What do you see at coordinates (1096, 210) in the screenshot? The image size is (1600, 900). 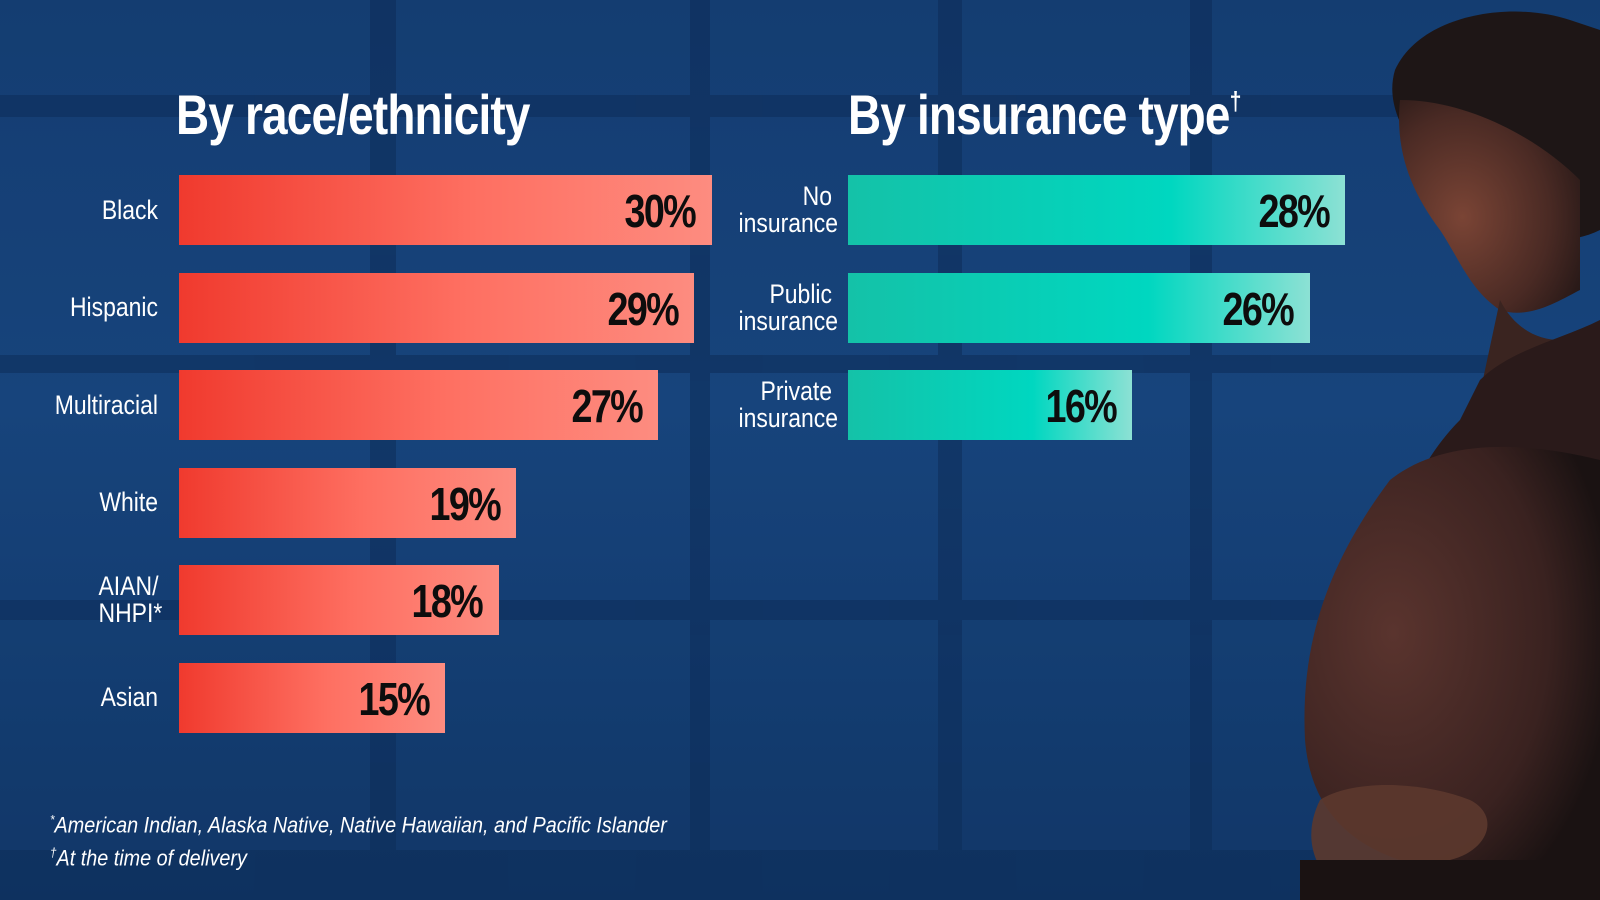 I see `bar: 28%` at bounding box center [1096, 210].